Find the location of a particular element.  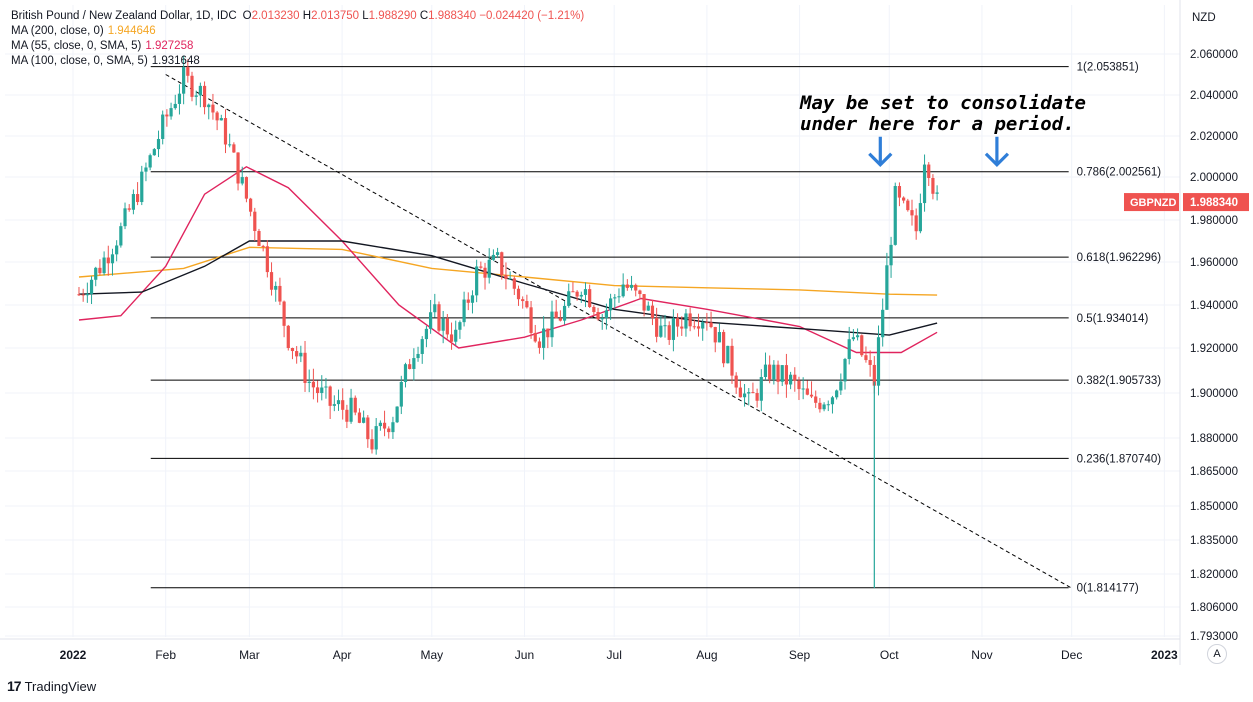

time-tick-label: Sep is located at coordinates (800, 655).